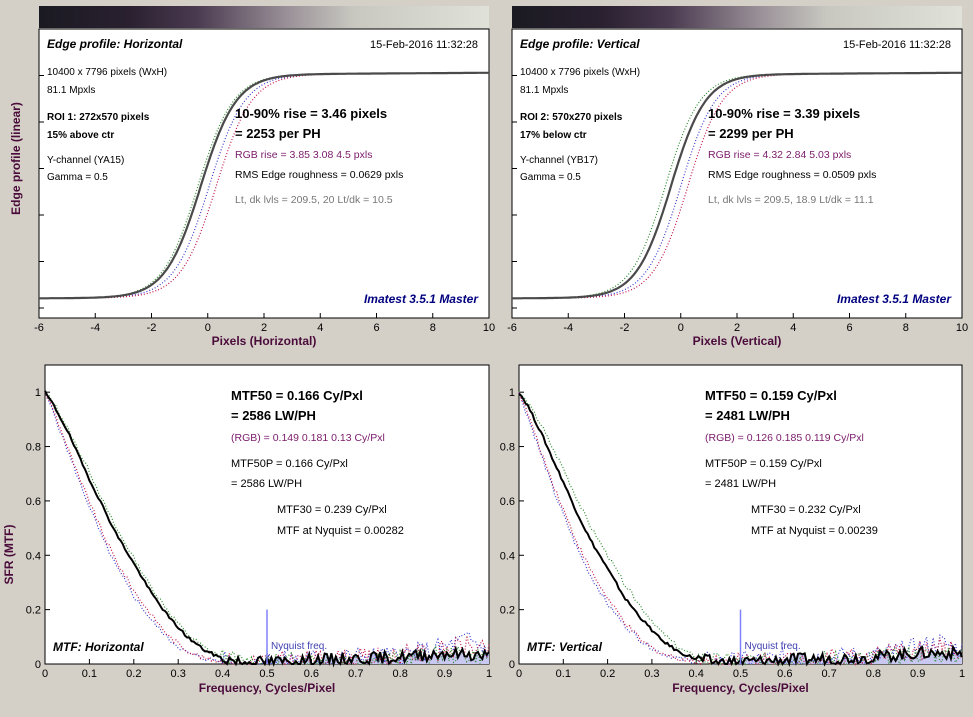  I want to click on x-tick-label: -4, so click(95, 328).